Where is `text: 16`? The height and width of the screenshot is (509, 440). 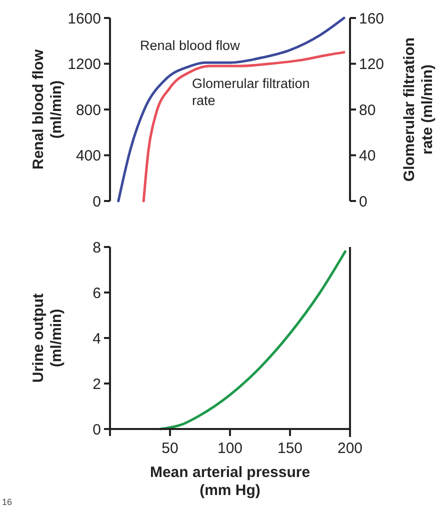
text: 16 is located at coordinates (7, 502).